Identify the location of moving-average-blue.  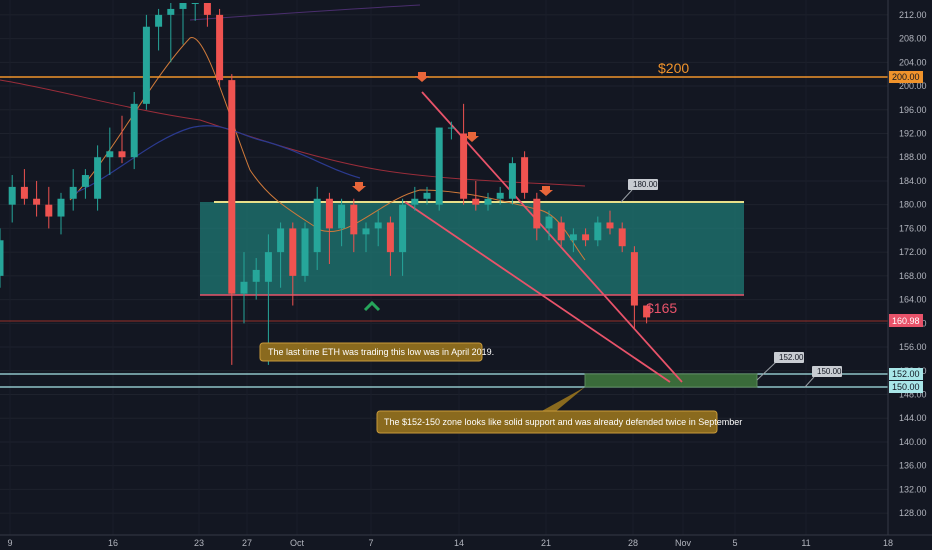
(215, 160).